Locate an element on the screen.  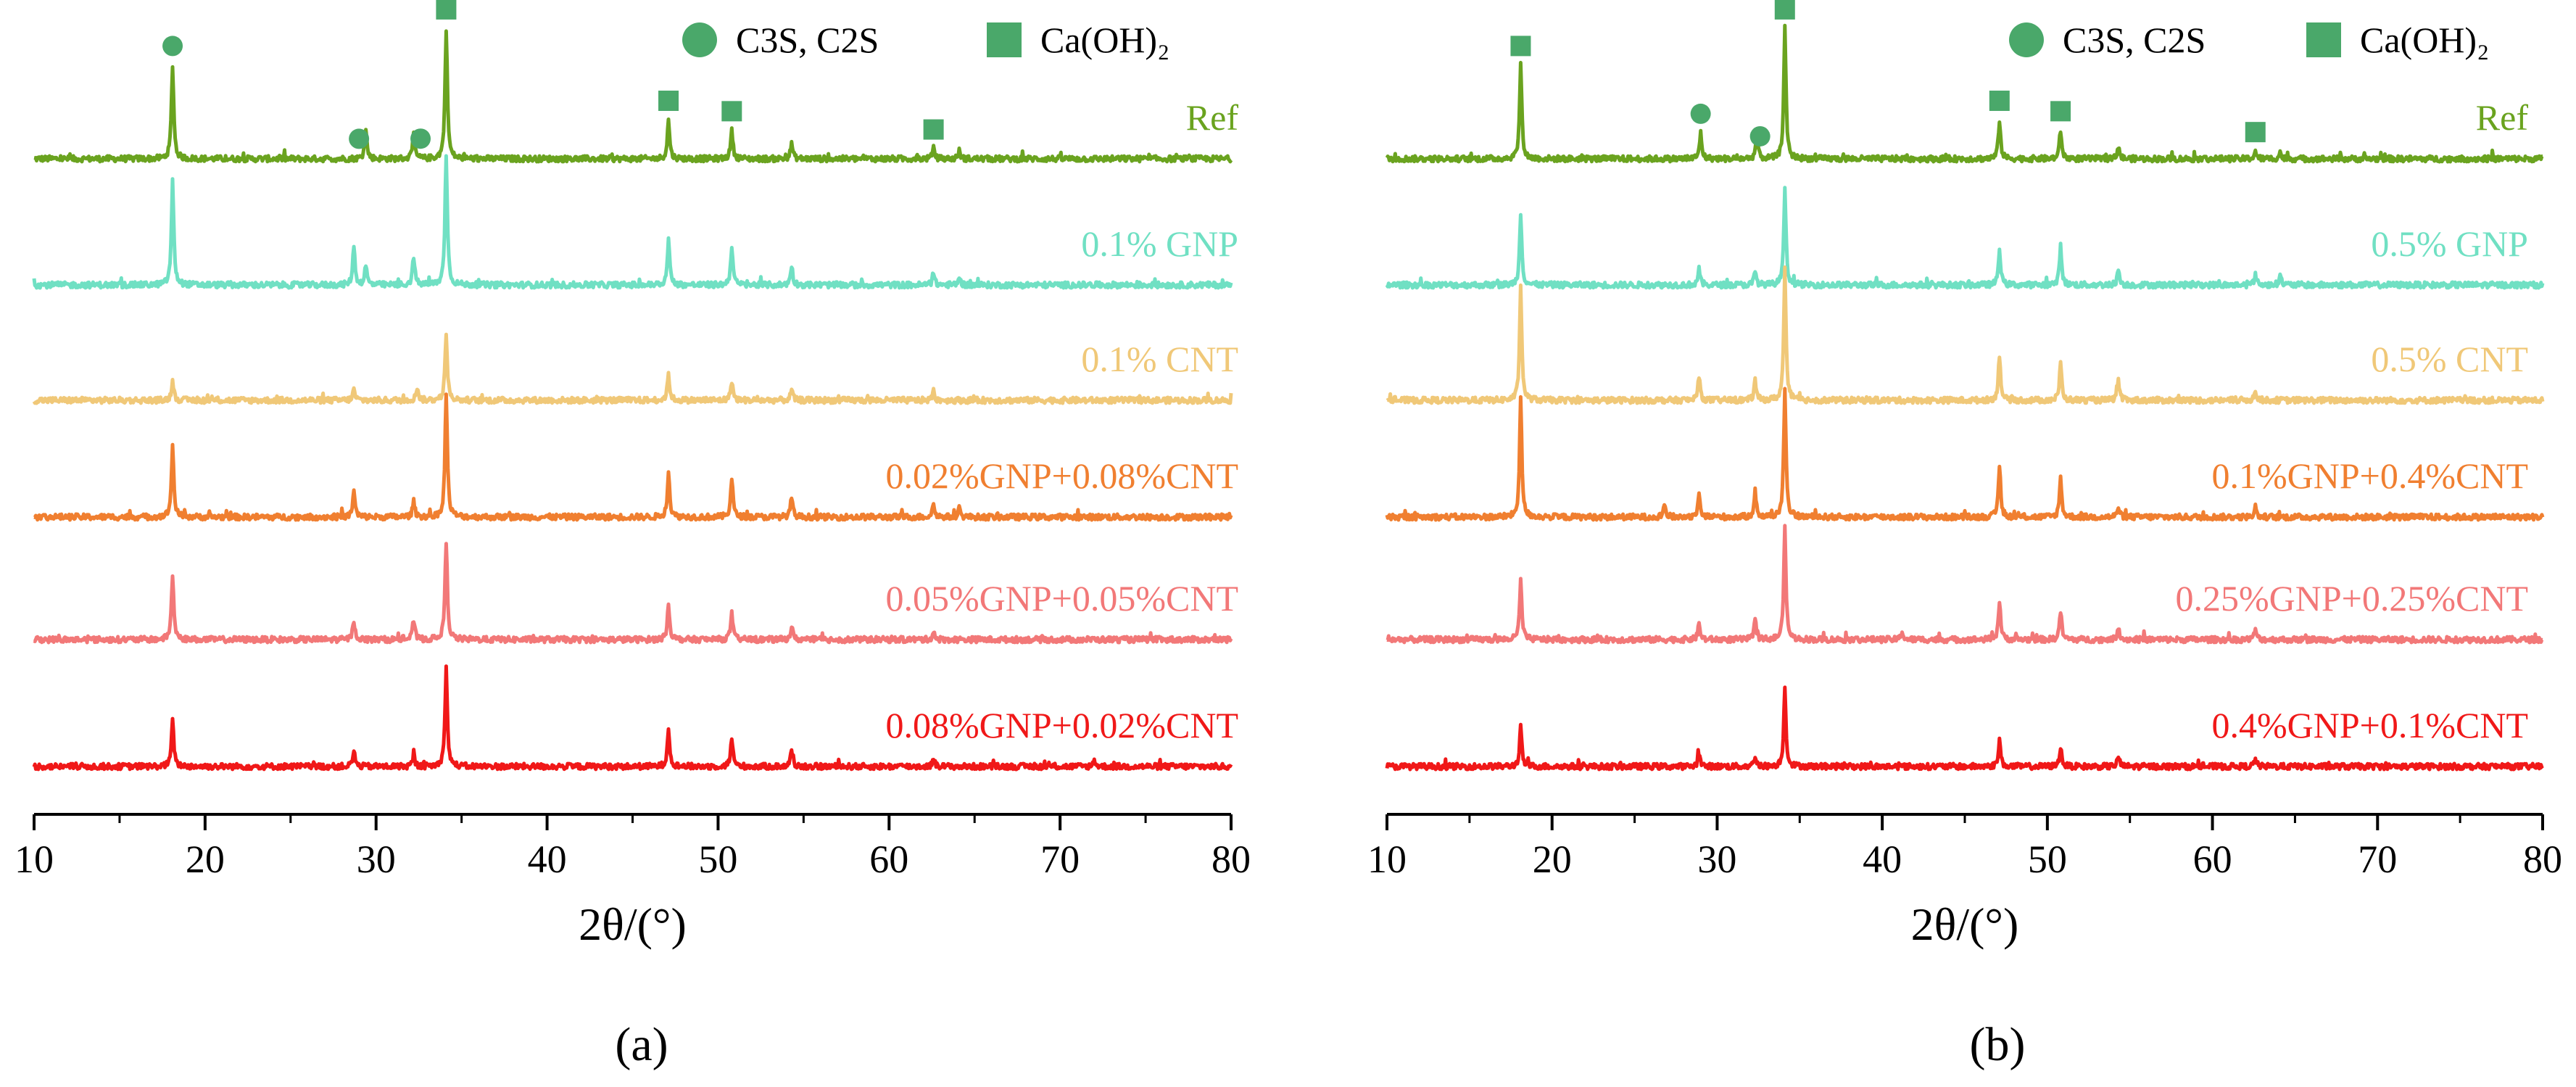
series-label: 0.25%GNP+0.25%CNT is located at coordinates (2352, 598).